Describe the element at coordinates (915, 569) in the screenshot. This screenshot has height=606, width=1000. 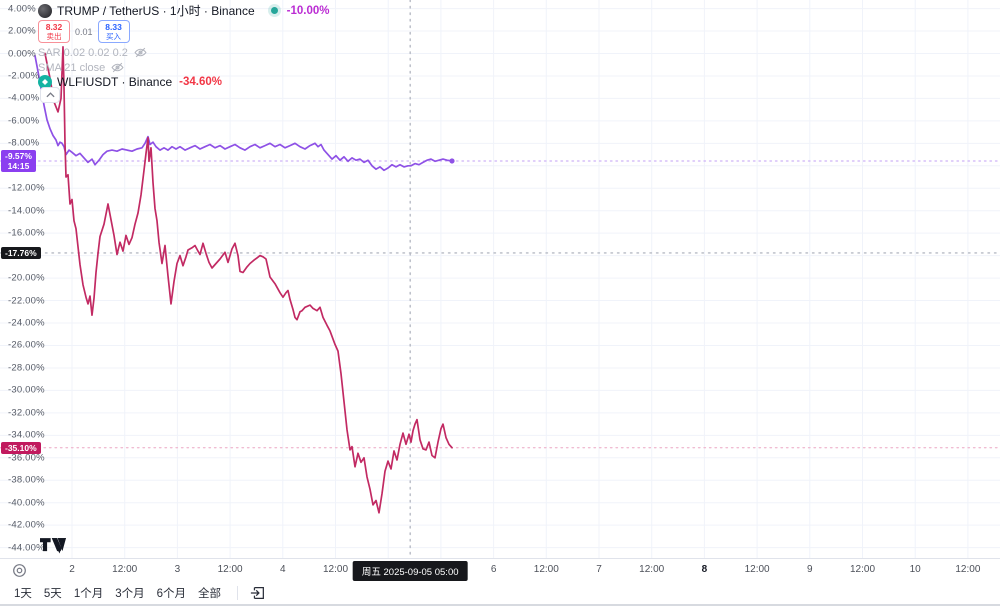
I see `x-axis-label: 10` at that location.